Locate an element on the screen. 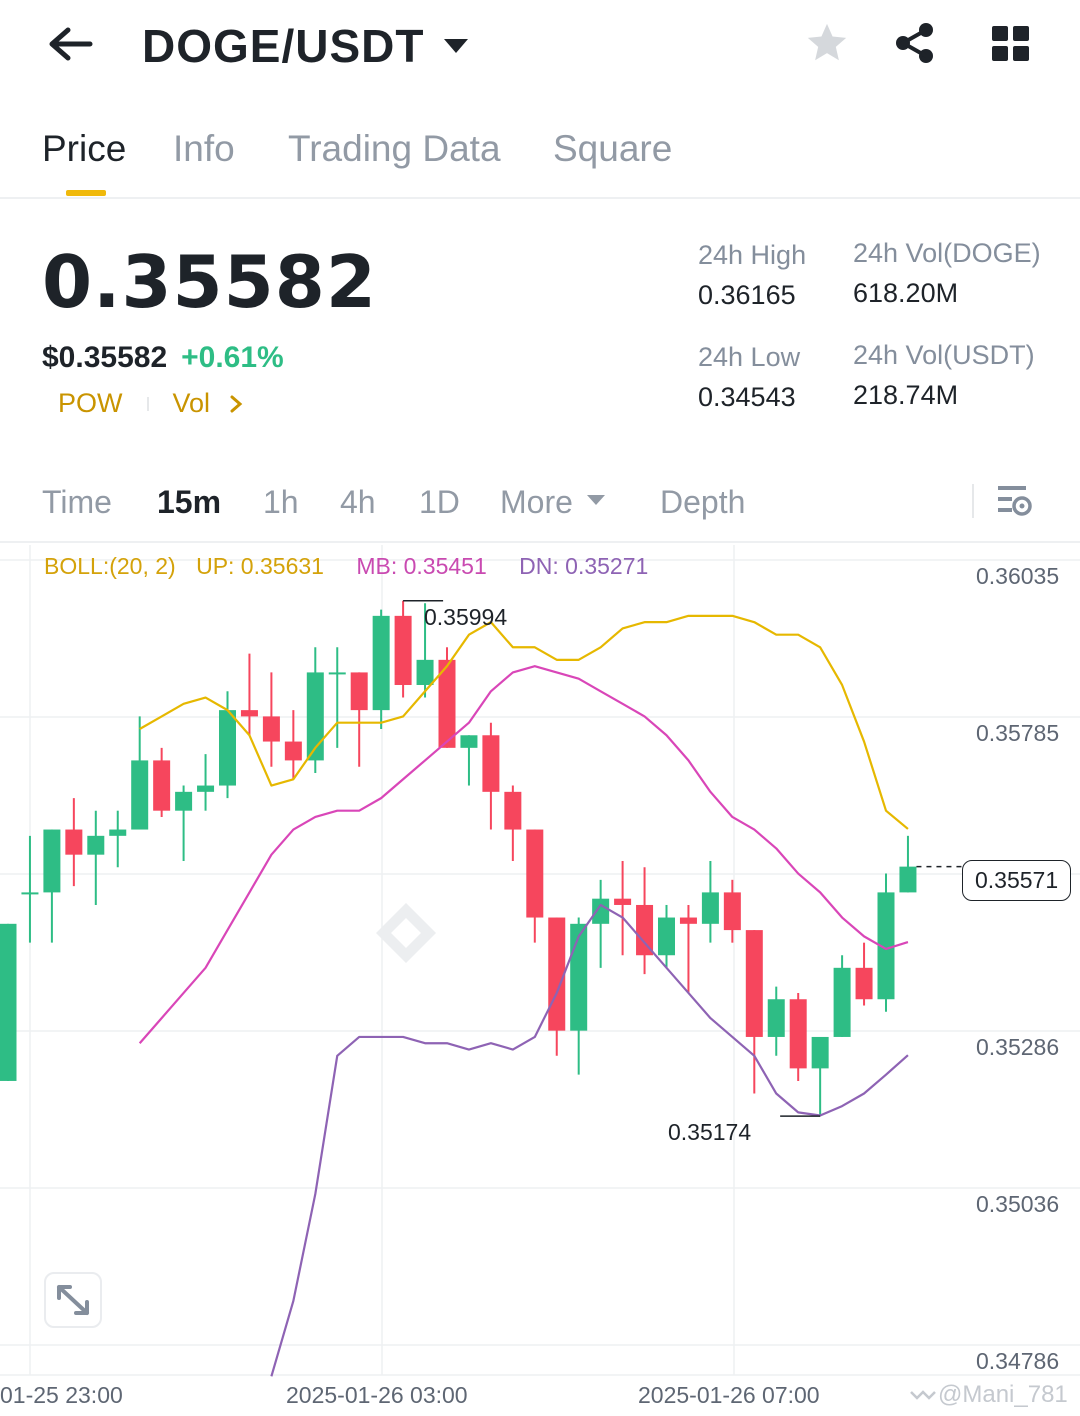 This screenshot has width=1080, height=1416. tab-active-indicator is located at coordinates (86, 193).